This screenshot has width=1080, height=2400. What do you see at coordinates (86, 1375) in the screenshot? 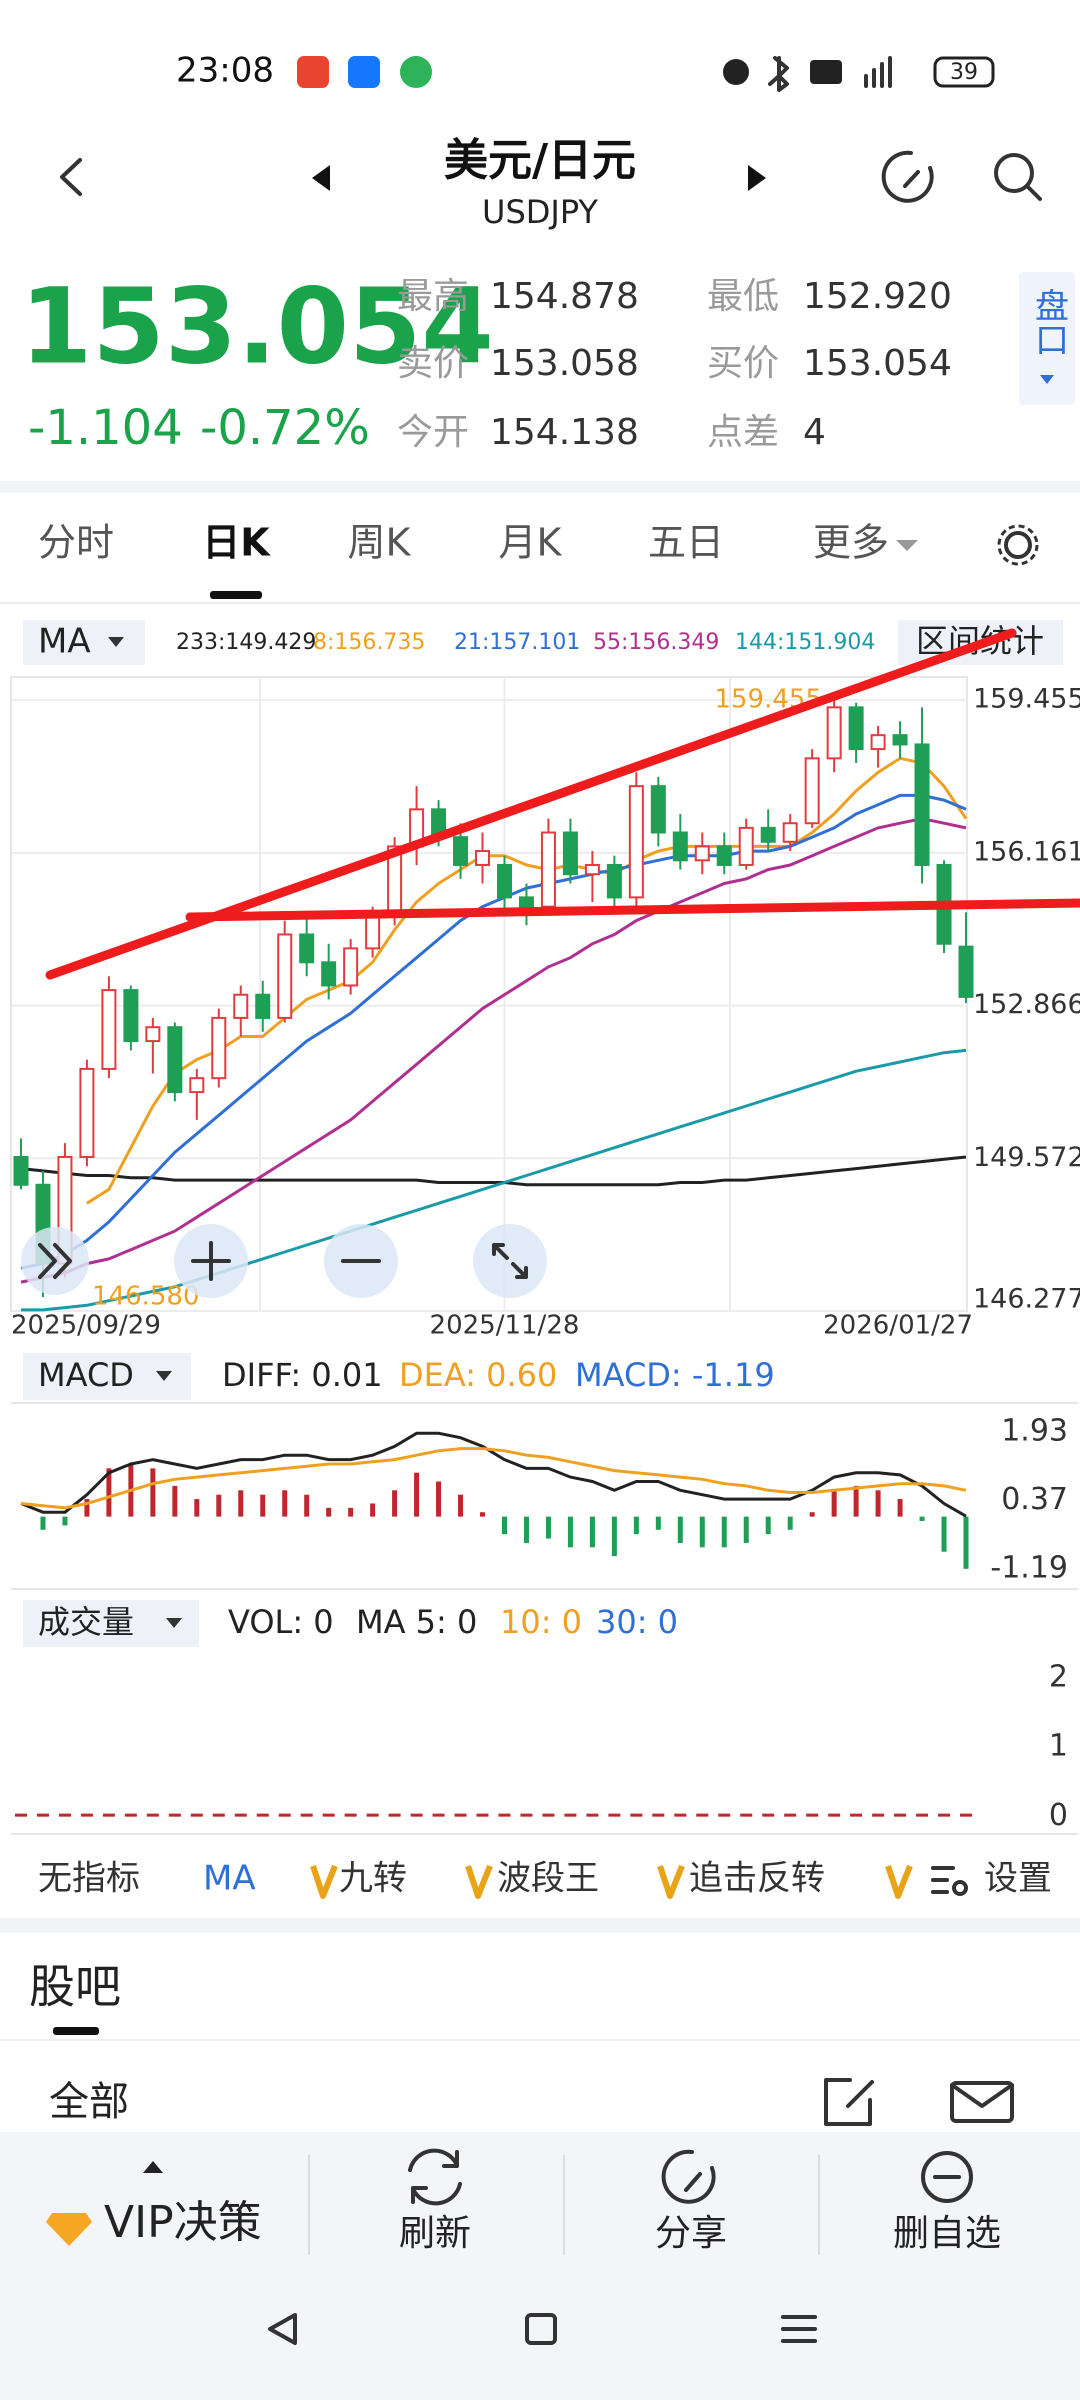
I see `indicator-label: MACD` at bounding box center [86, 1375].